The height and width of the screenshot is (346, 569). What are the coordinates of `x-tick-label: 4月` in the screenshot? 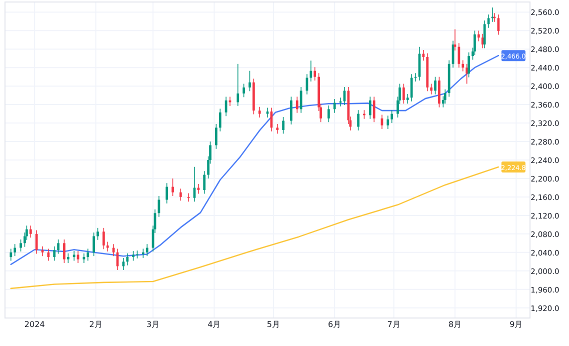 It's located at (214, 324).